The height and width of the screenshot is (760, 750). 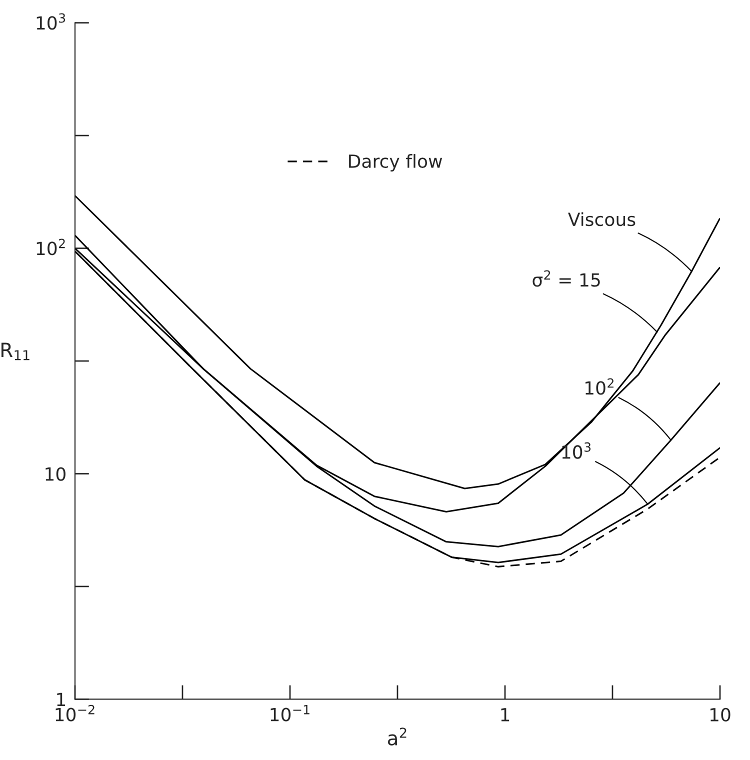 I want to click on annotation: 10$^{3}$, so click(x=576, y=450).